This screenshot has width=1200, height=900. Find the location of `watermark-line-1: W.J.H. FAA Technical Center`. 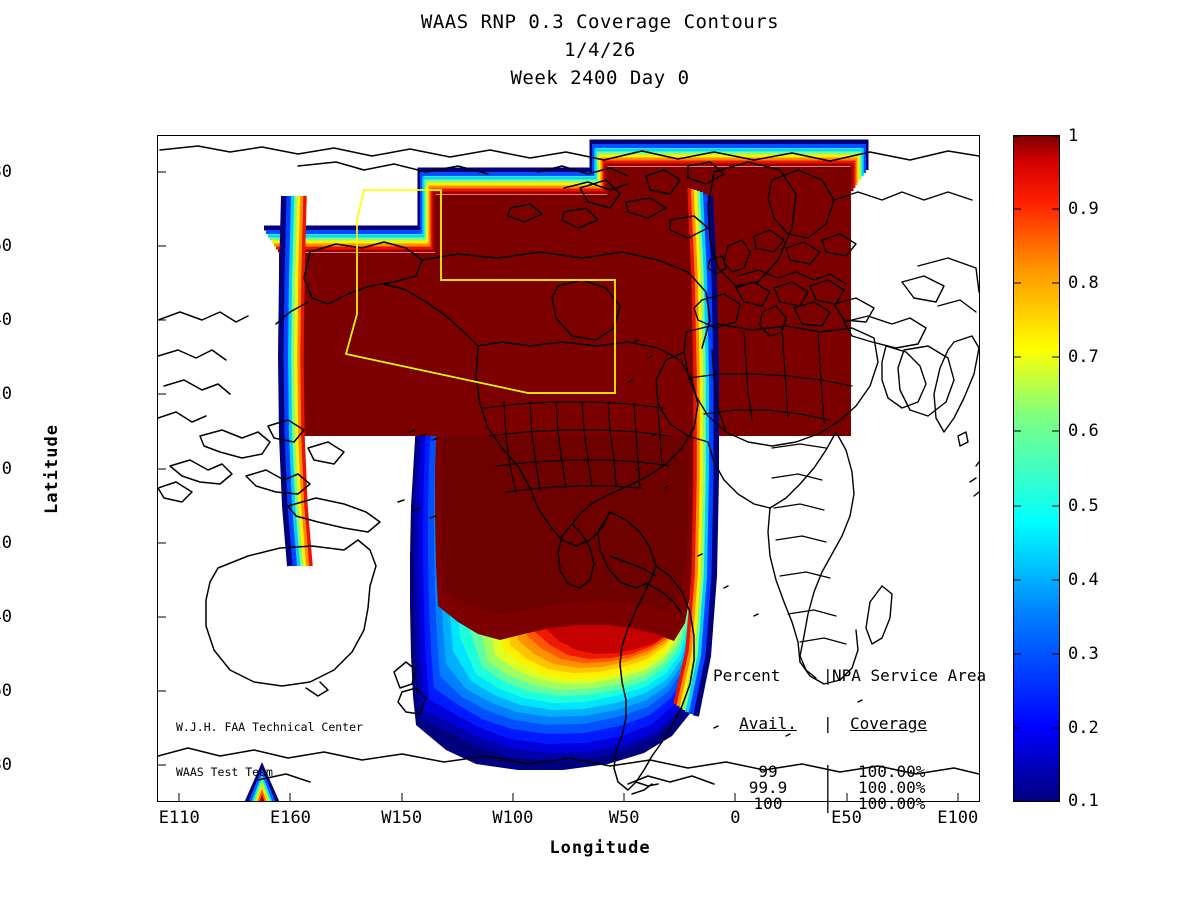

watermark-line-1: W.J.H. FAA Technical Center is located at coordinates (269, 727).